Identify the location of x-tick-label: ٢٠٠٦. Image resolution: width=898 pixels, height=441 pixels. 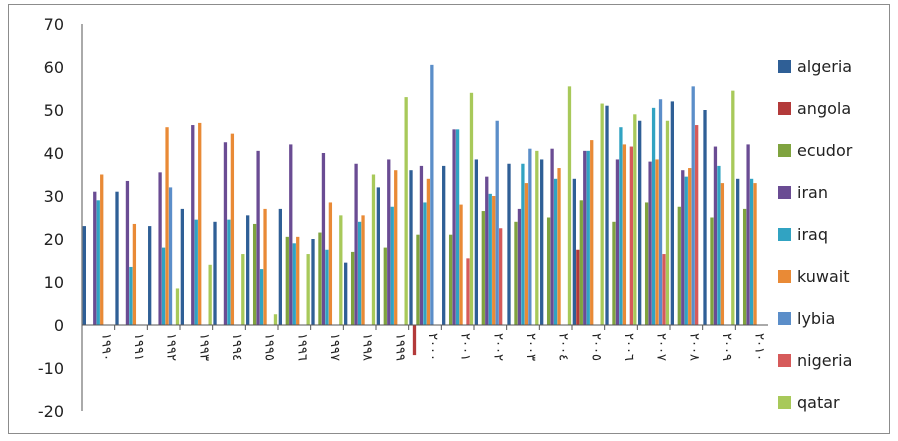
(628, 347).